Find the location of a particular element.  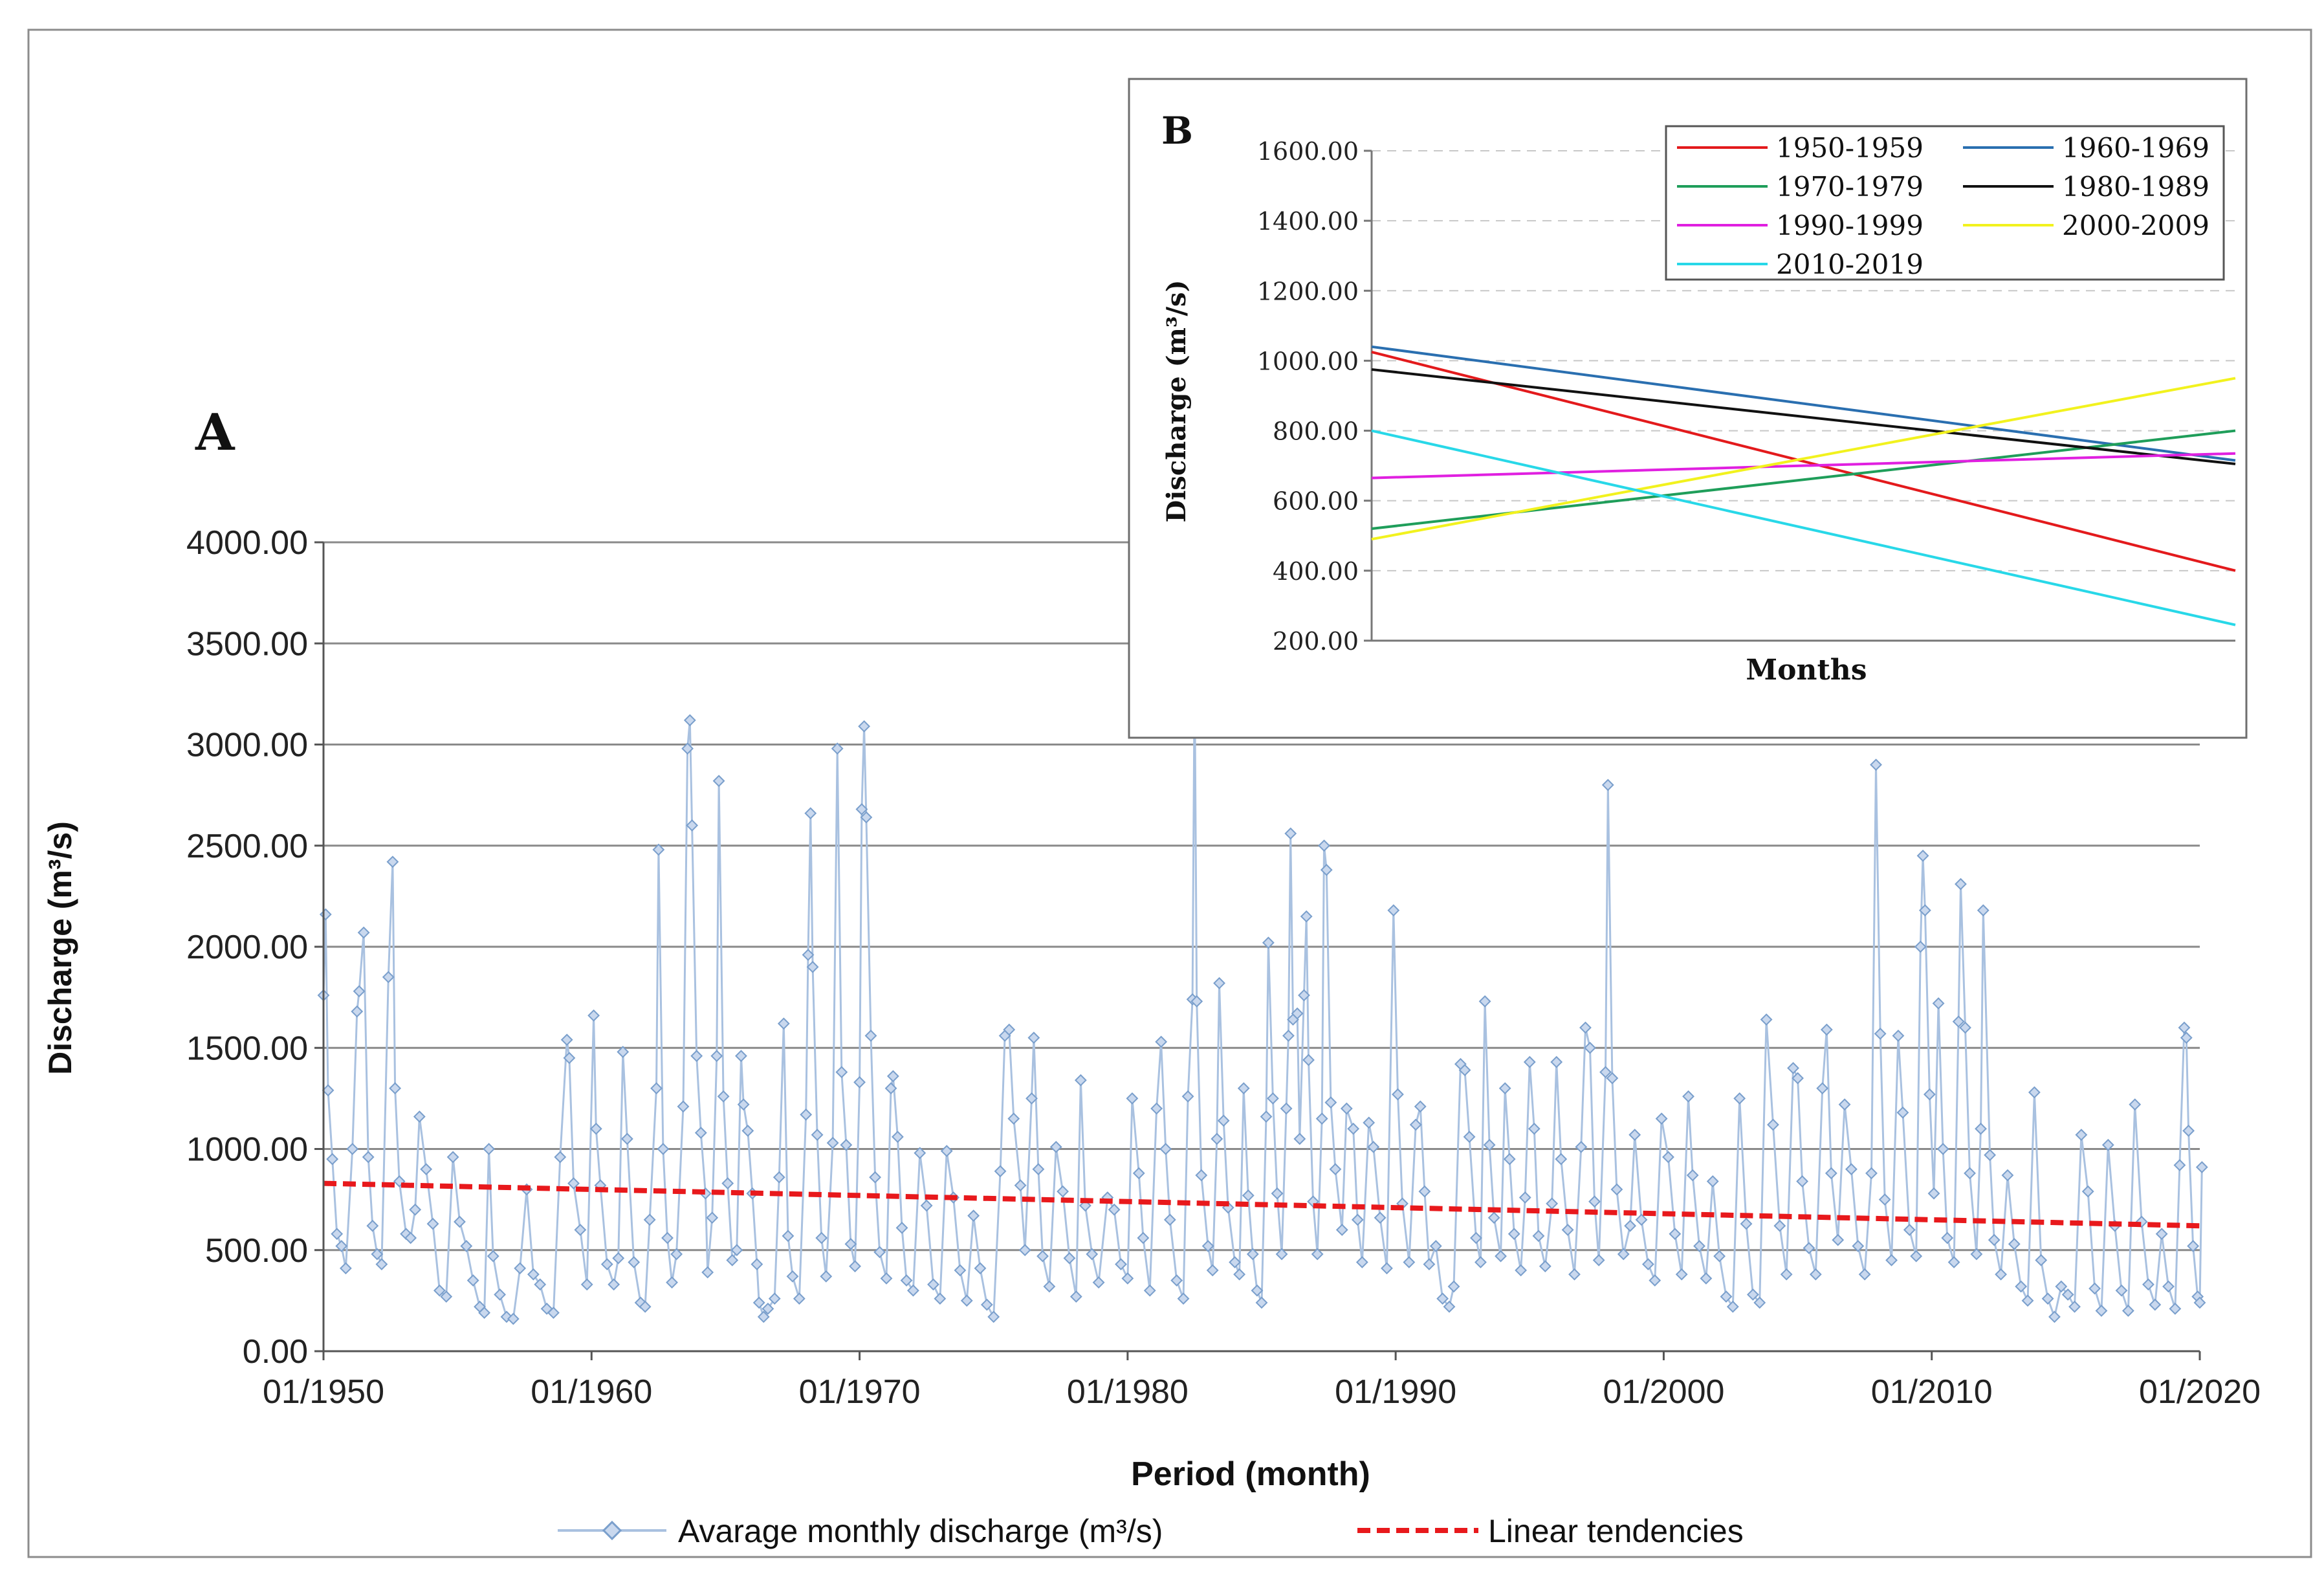

legend-discharge-marker is located at coordinates (612, 1530).